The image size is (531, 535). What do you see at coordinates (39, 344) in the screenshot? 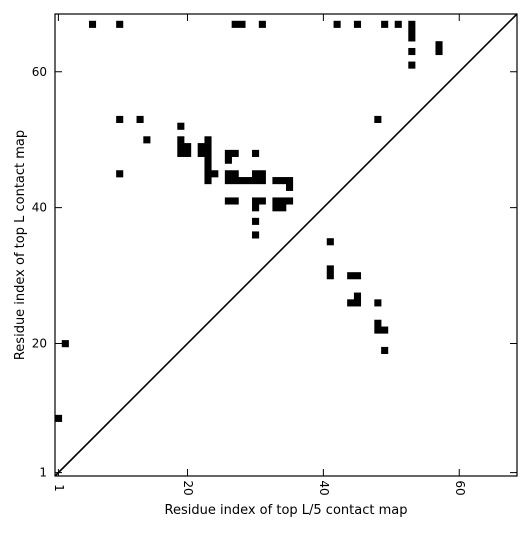
I see `y-tick-label: 20` at bounding box center [39, 344].